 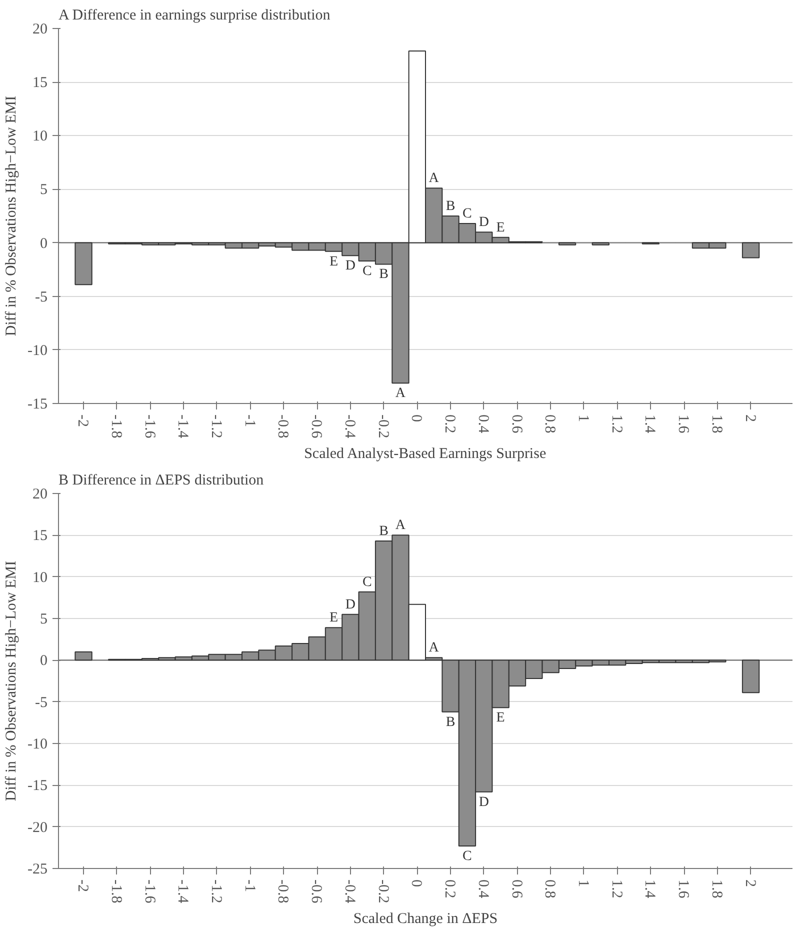 I want to click on chart-title: A Difference in earnings surprise distribution, so click(x=194, y=16).